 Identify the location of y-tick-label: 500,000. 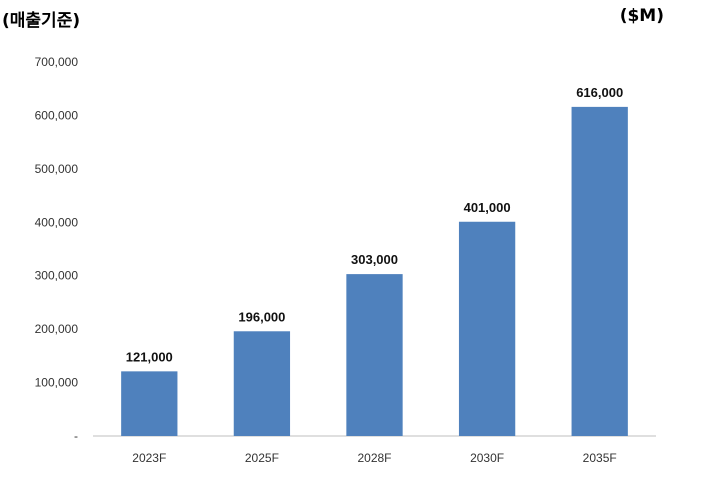
(57, 169).